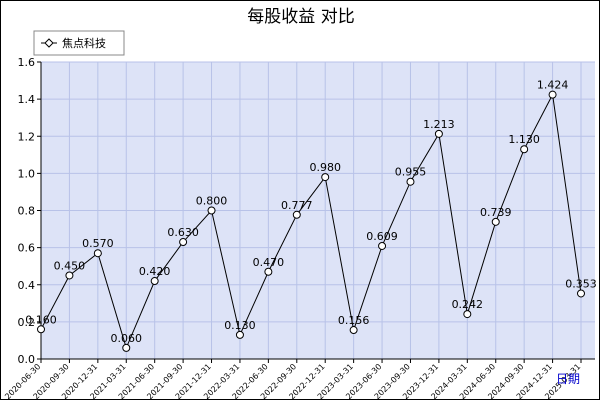 The height and width of the screenshot is (401, 600). I want to click on y-axis-ticks: 0.0 0.2 0.4 0.6 0.8 1.0 1.2 1.4 1.6, so click(27, 211).